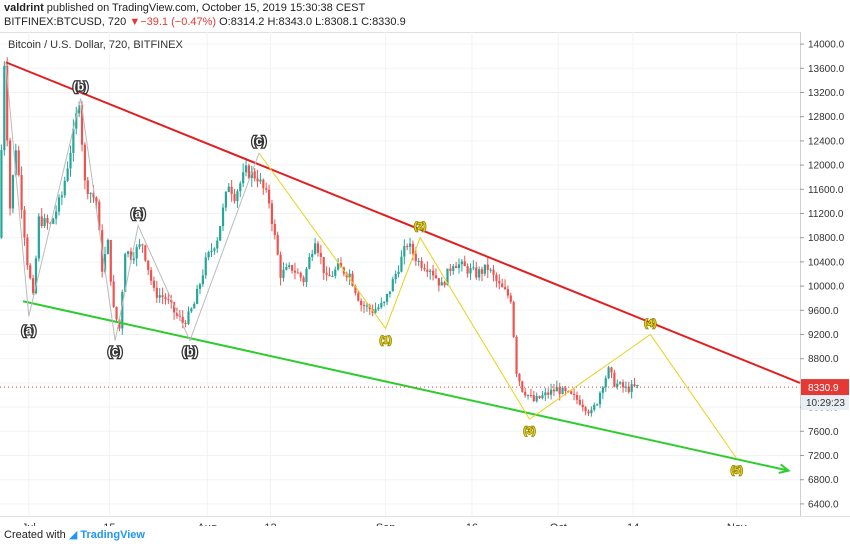 The height and width of the screenshot is (547, 850). What do you see at coordinates (259, 141) in the screenshot?
I see `wave-label: (c)` at bounding box center [259, 141].